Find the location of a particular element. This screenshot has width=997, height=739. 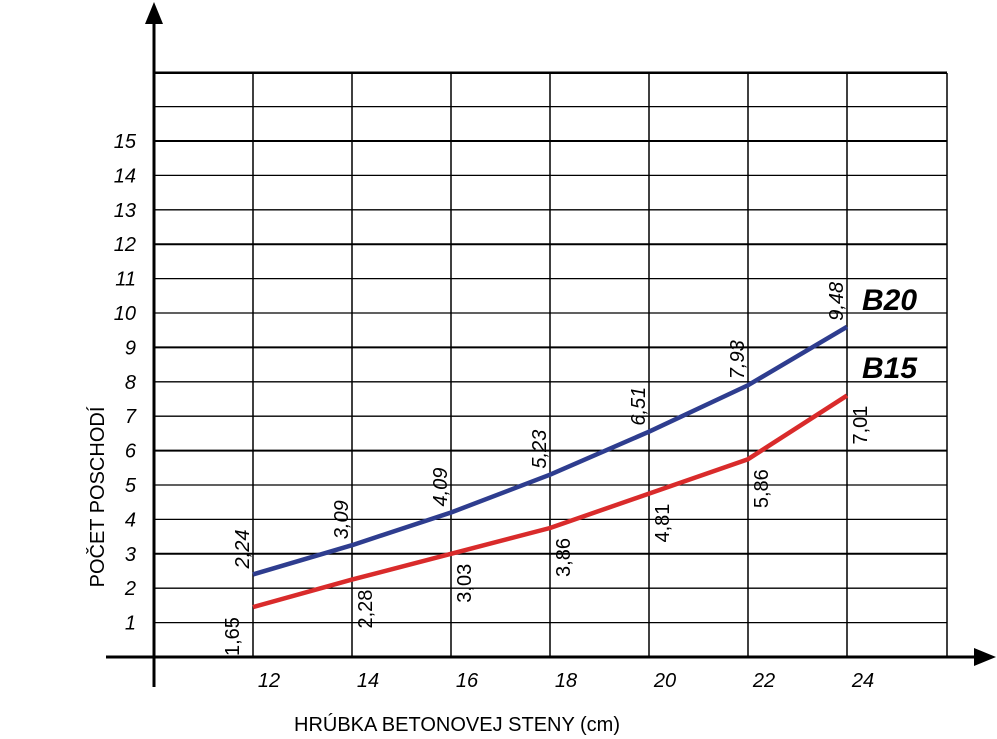

x-tick-label: 18 is located at coordinates (566, 681).